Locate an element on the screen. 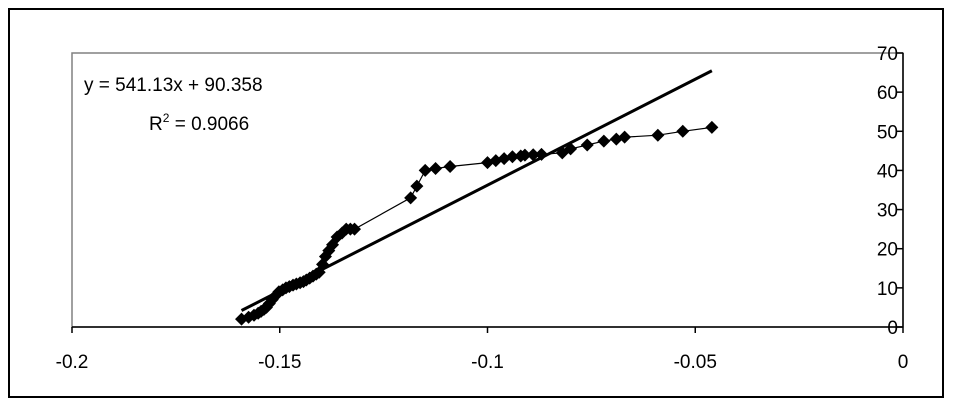 The width and height of the screenshot is (954, 408). x-tick-label: -0.1 is located at coordinates (487, 362).